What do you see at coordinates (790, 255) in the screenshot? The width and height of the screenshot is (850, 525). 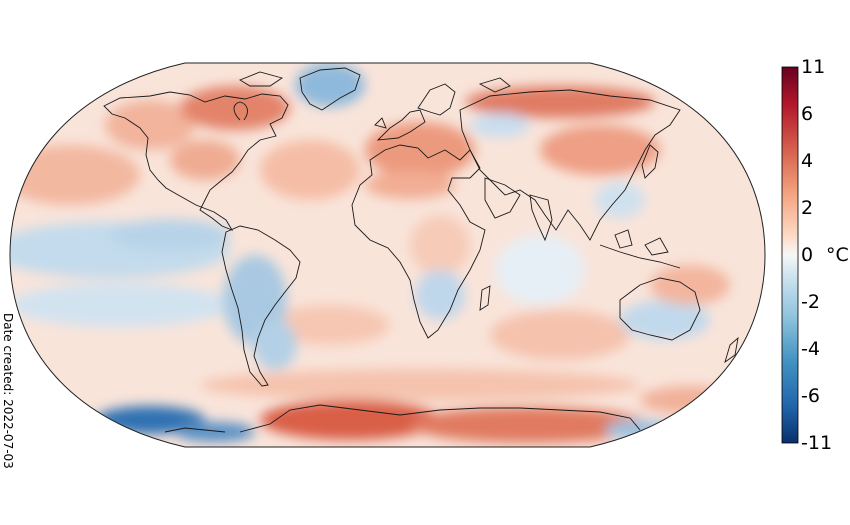 I see `colorbar` at bounding box center [790, 255].